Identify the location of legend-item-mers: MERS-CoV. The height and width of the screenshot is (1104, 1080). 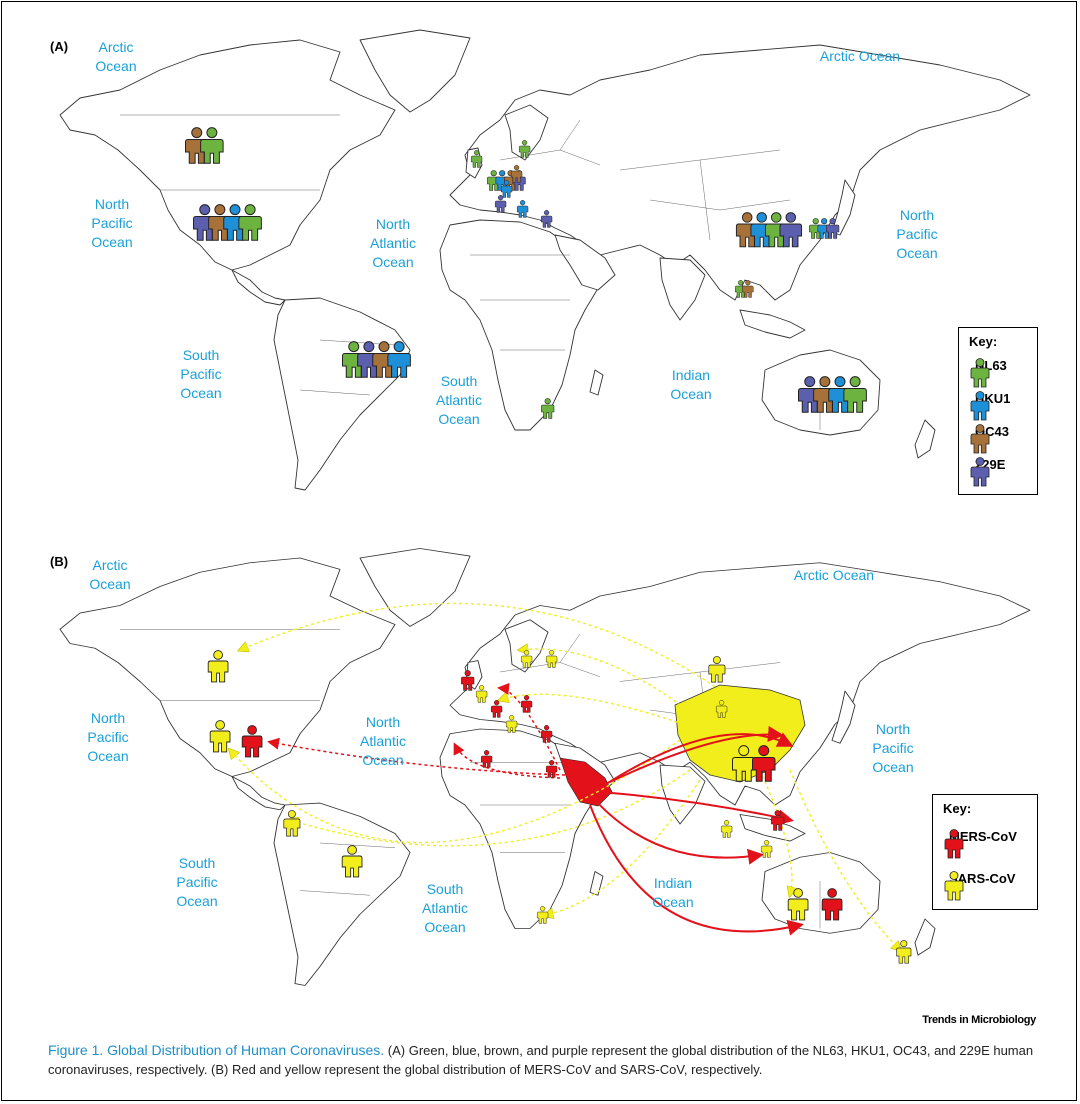
(980, 844).